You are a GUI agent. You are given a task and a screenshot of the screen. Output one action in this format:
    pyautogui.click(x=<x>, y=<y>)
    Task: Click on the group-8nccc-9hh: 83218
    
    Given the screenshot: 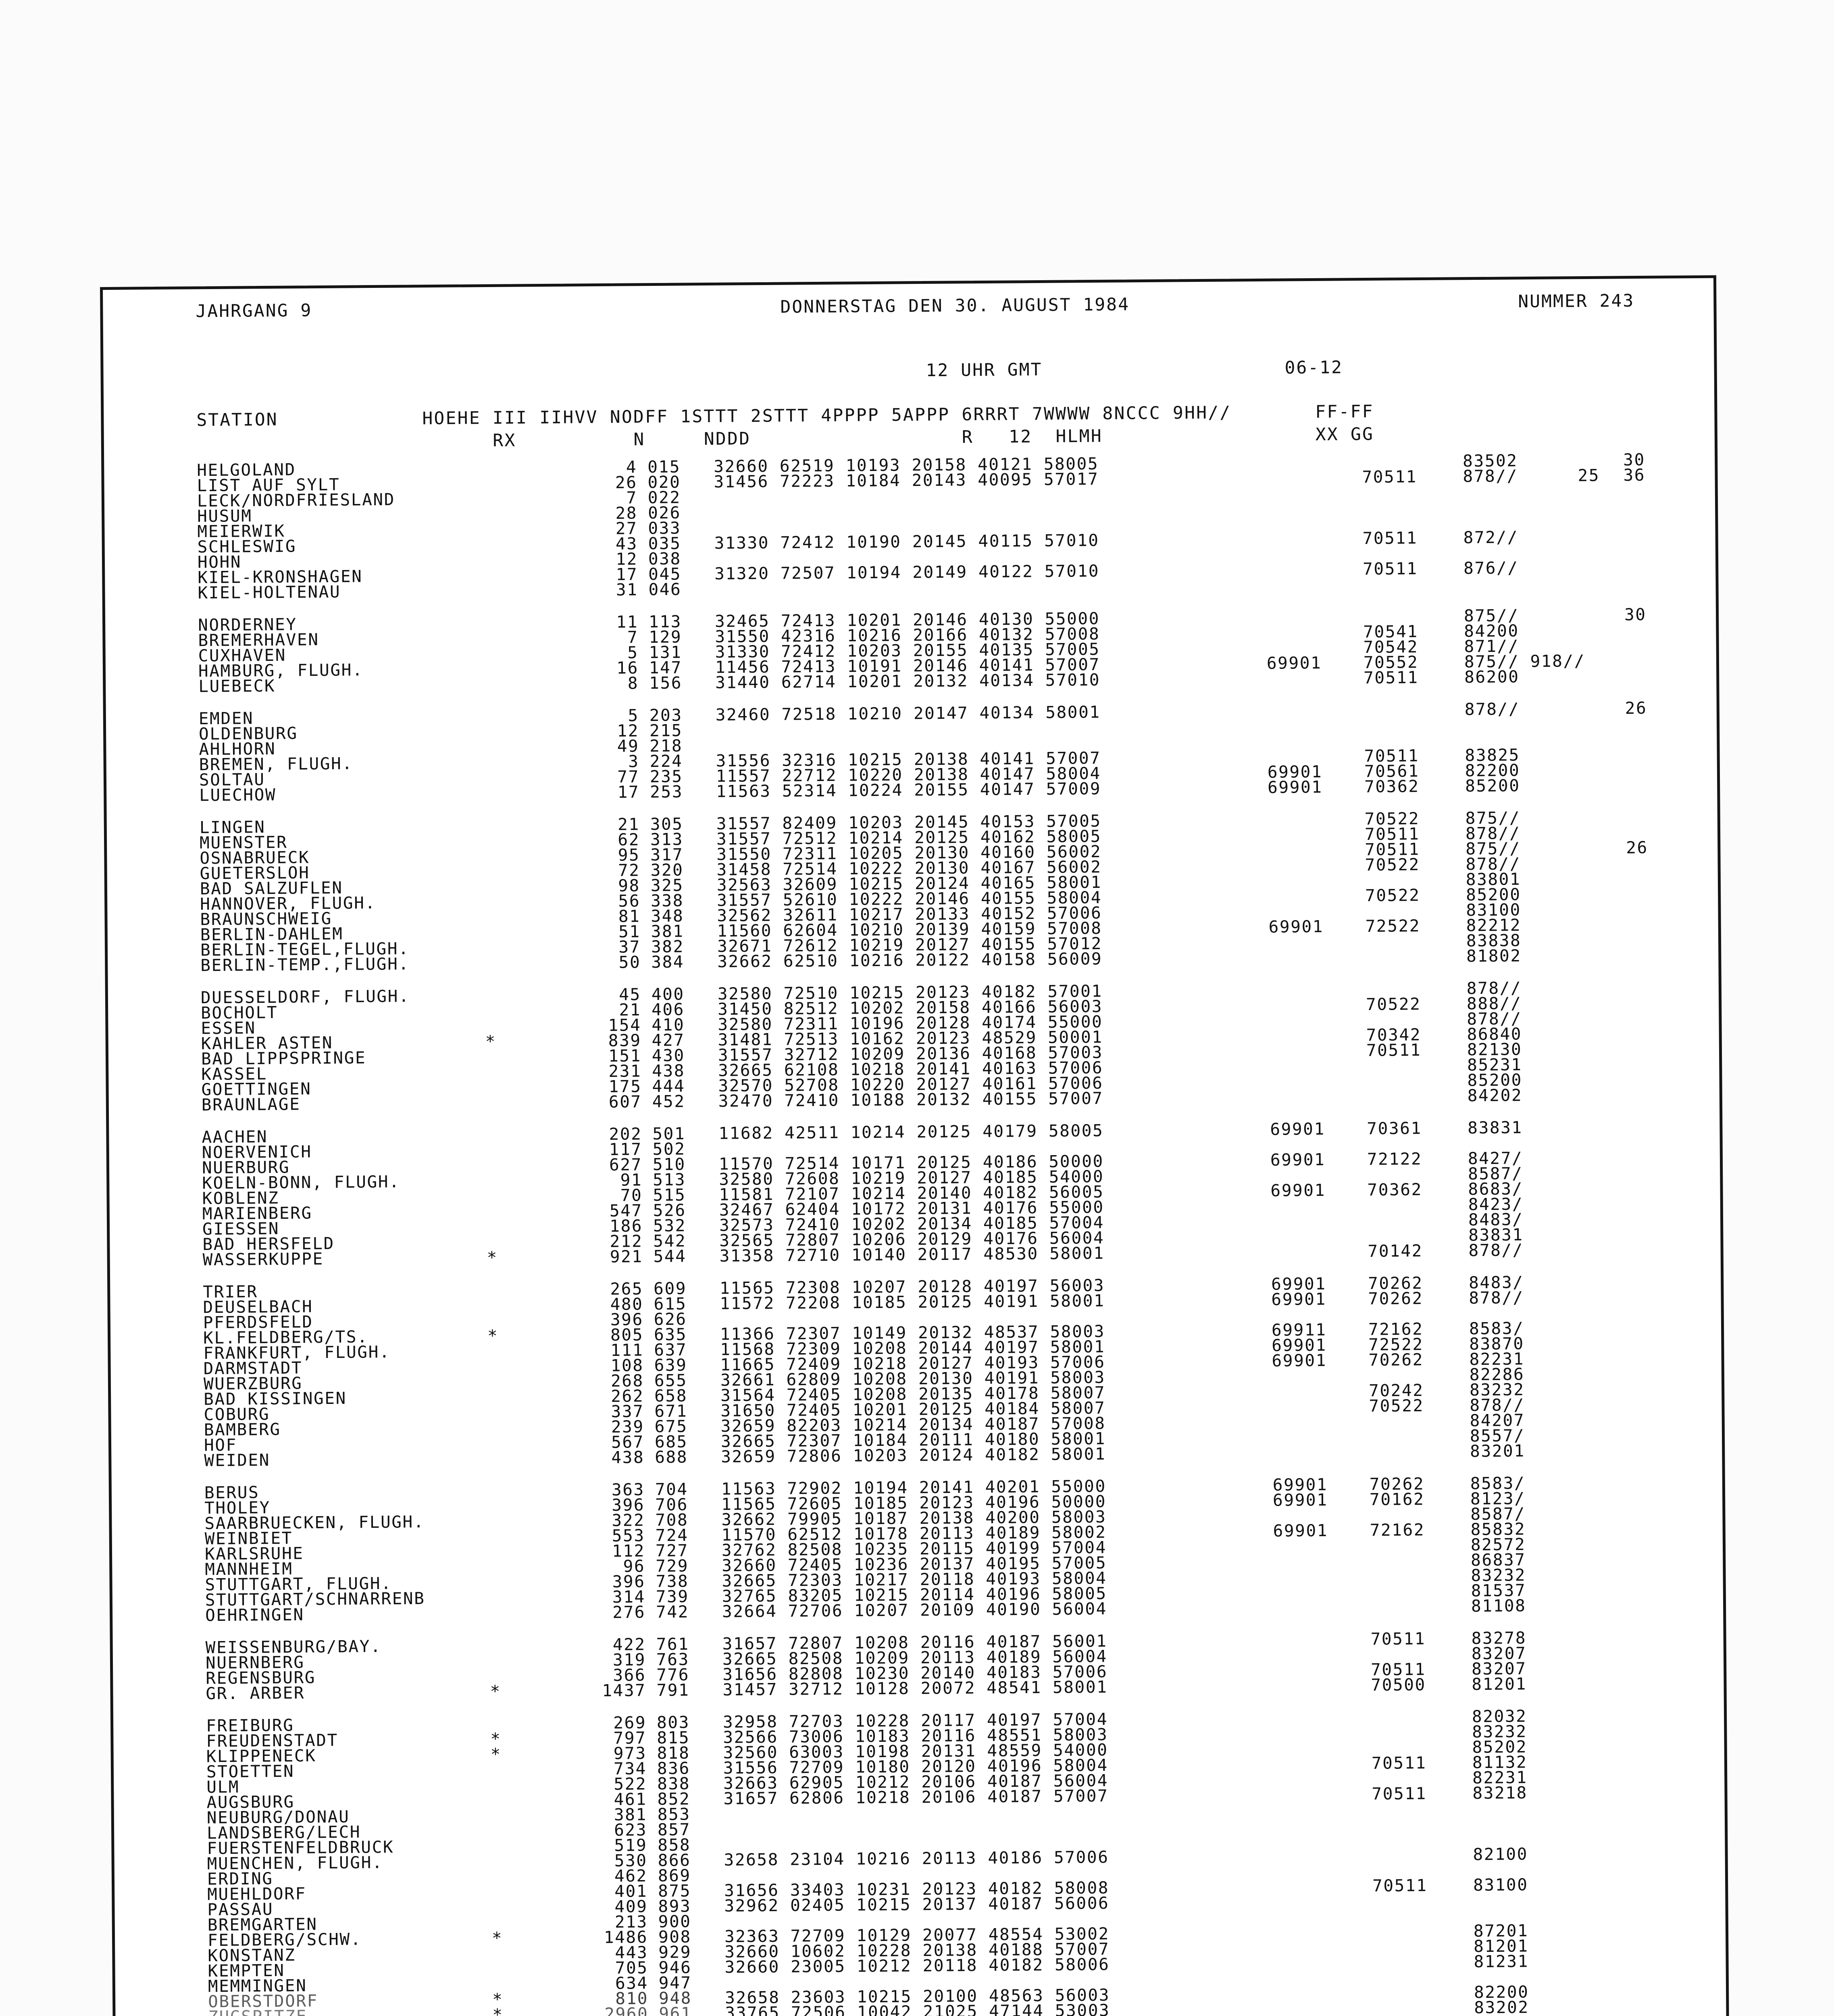 What is the action you would take?
    pyautogui.click(x=1500, y=1793)
    